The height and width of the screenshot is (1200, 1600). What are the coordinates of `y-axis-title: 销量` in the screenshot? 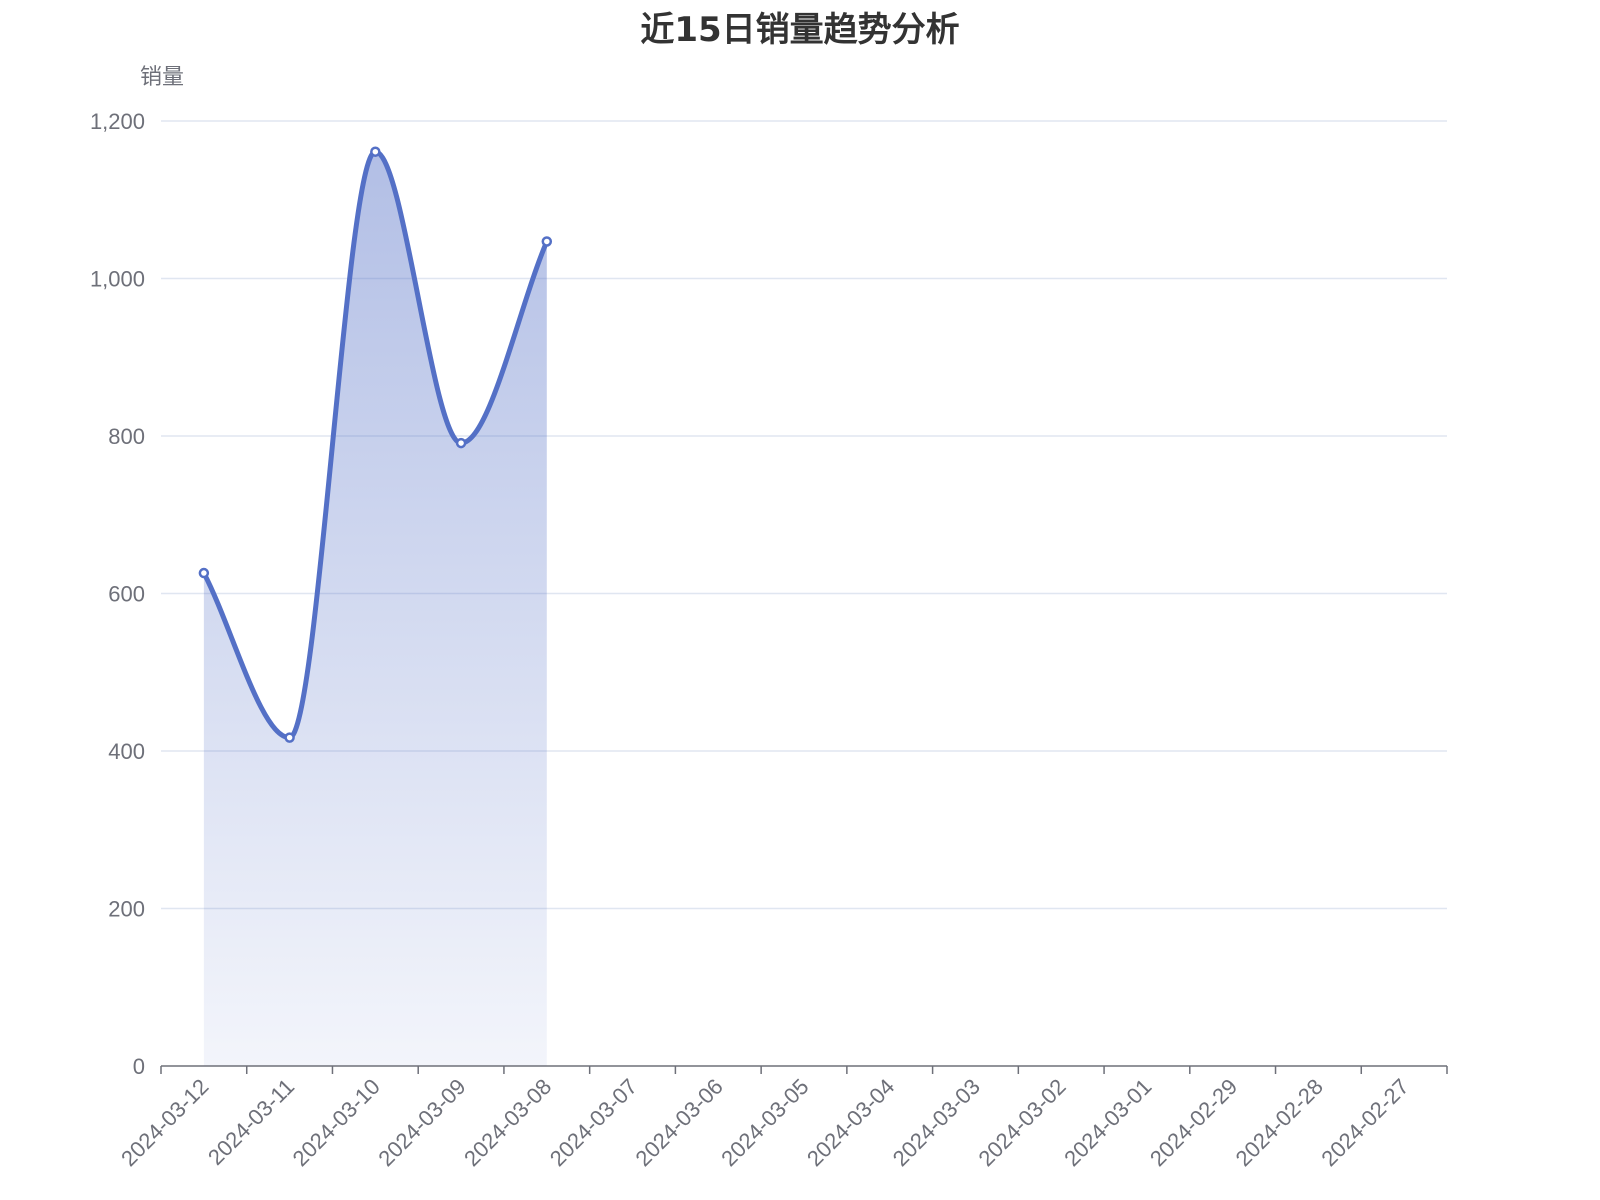 It's located at (162, 77).